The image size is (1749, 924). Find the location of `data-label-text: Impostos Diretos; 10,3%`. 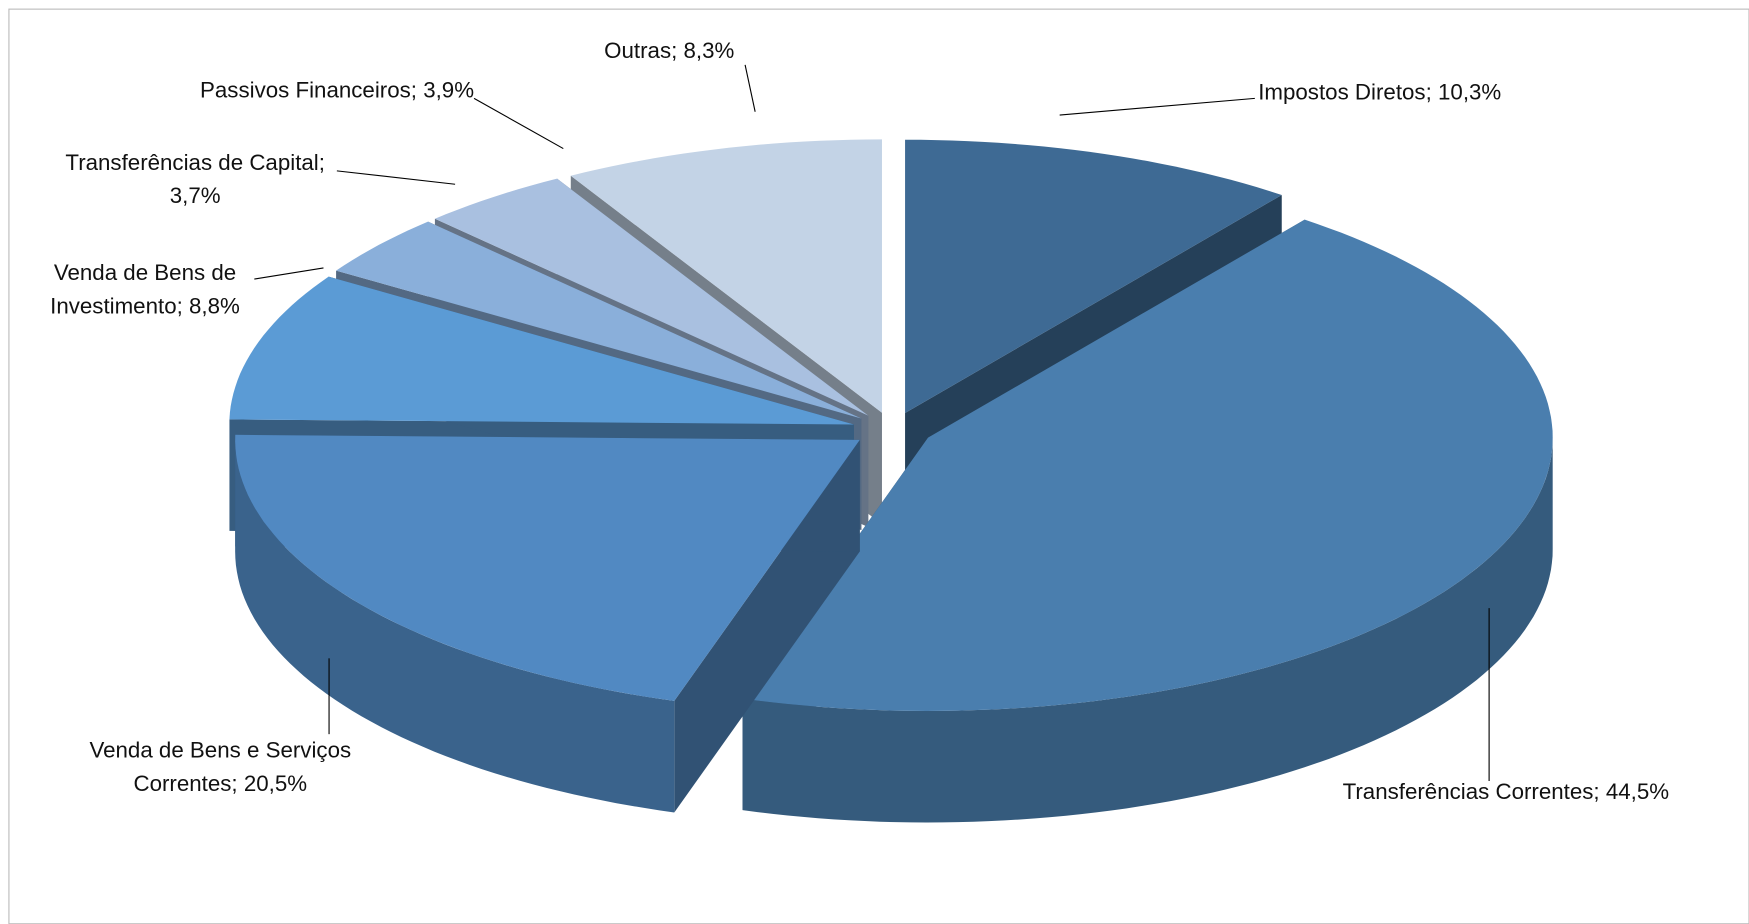

data-label-text: Impostos Diretos; 10,3% is located at coordinates (1414, 92).